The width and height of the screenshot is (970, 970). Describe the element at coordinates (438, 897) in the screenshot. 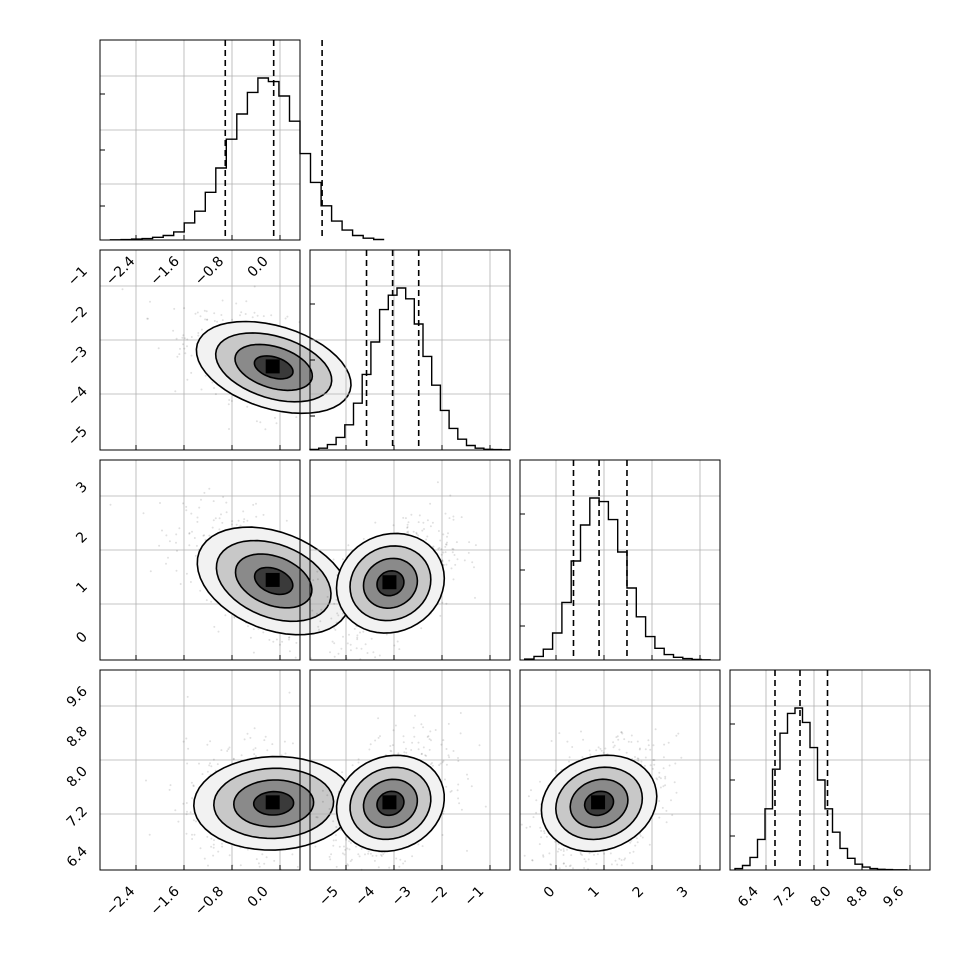

I see `x-tick-label: −2` at that location.